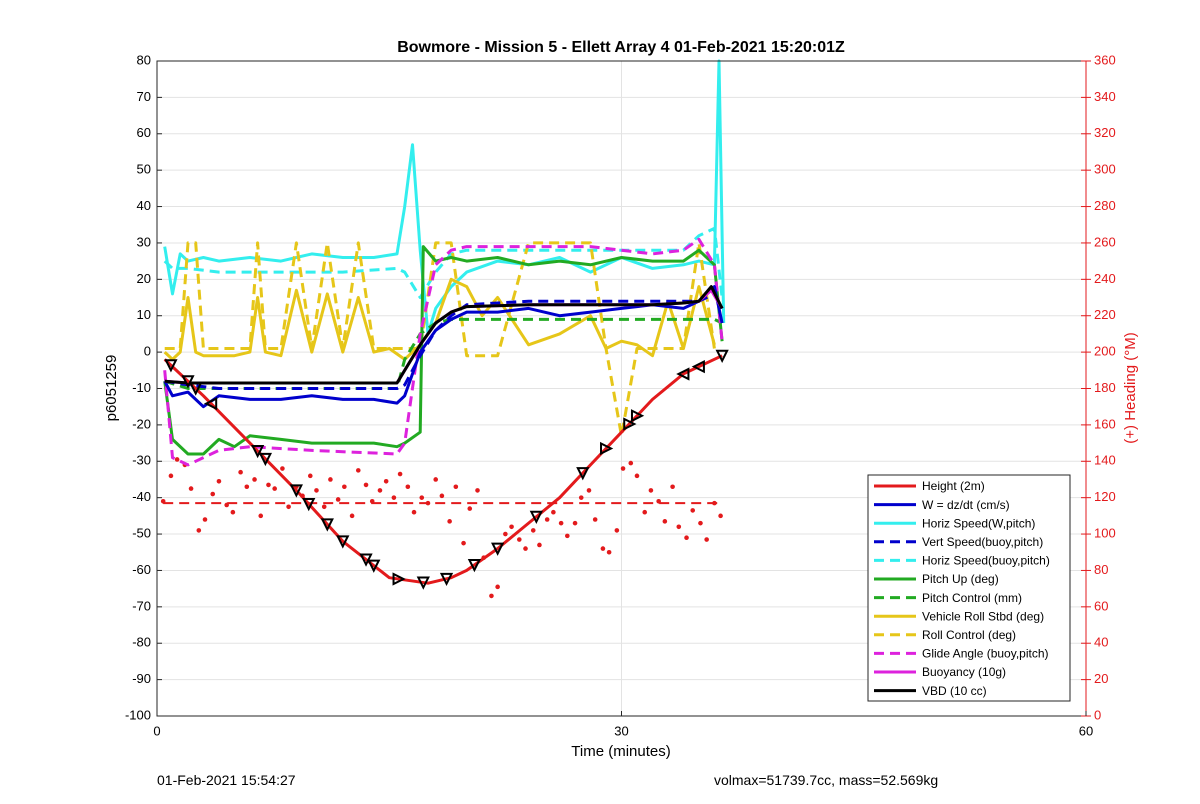  What do you see at coordinates (141, 460) in the screenshot?
I see `y-tick-label: -30` at bounding box center [141, 460].